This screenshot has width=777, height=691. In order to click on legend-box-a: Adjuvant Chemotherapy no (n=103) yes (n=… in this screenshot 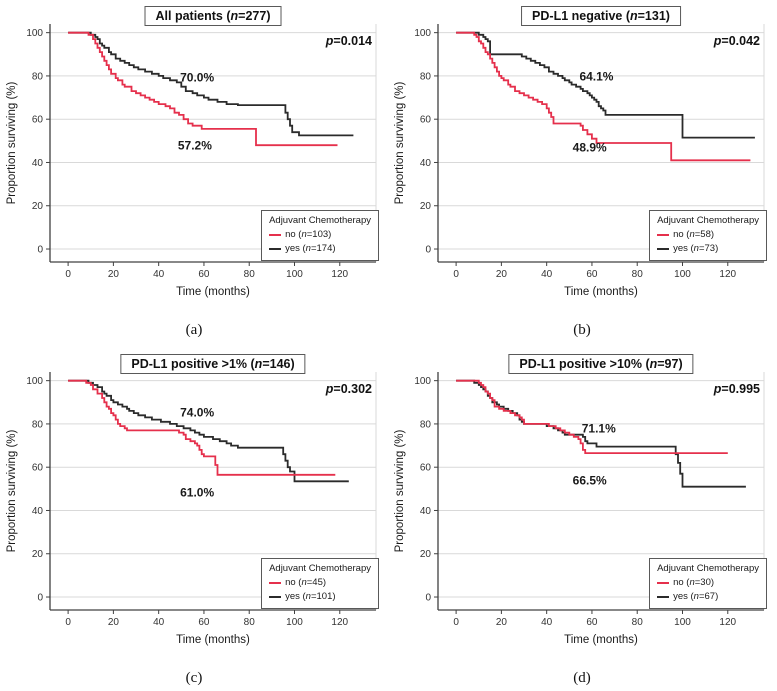, I will do `click(320, 235)`.